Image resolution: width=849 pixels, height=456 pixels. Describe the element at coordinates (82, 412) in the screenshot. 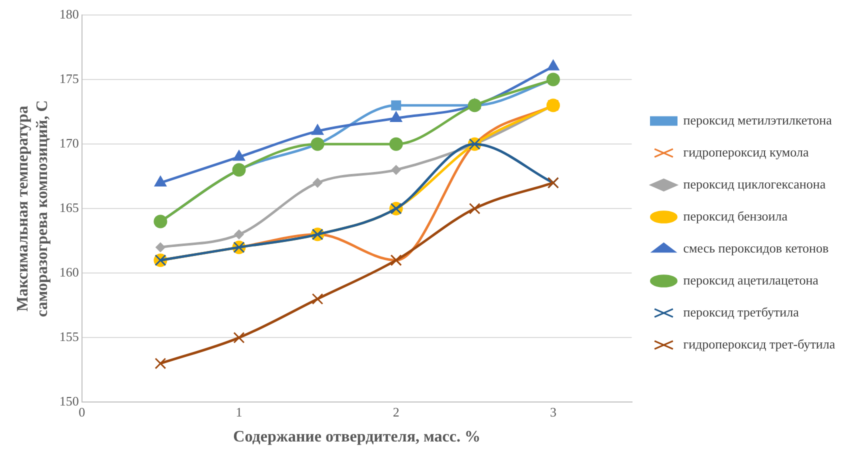

I see `x-tick-label: 0` at that location.